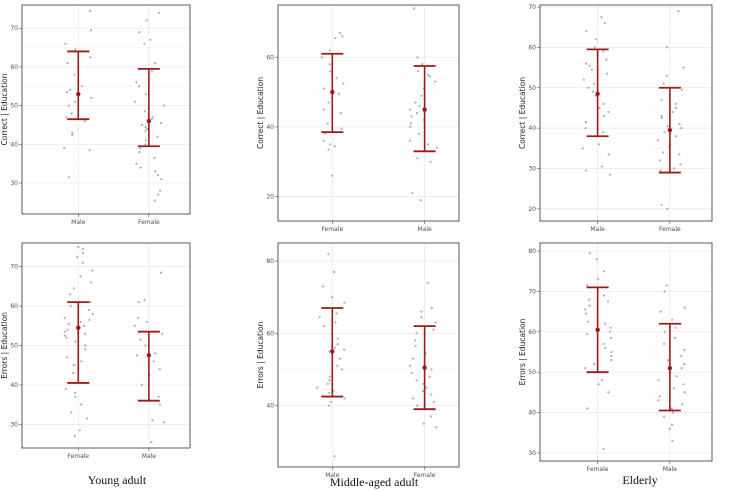  What do you see at coordinates (639, 480) in the screenshot?
I see `group-label-elderly: Elderly` at bounding box center [639, 480].